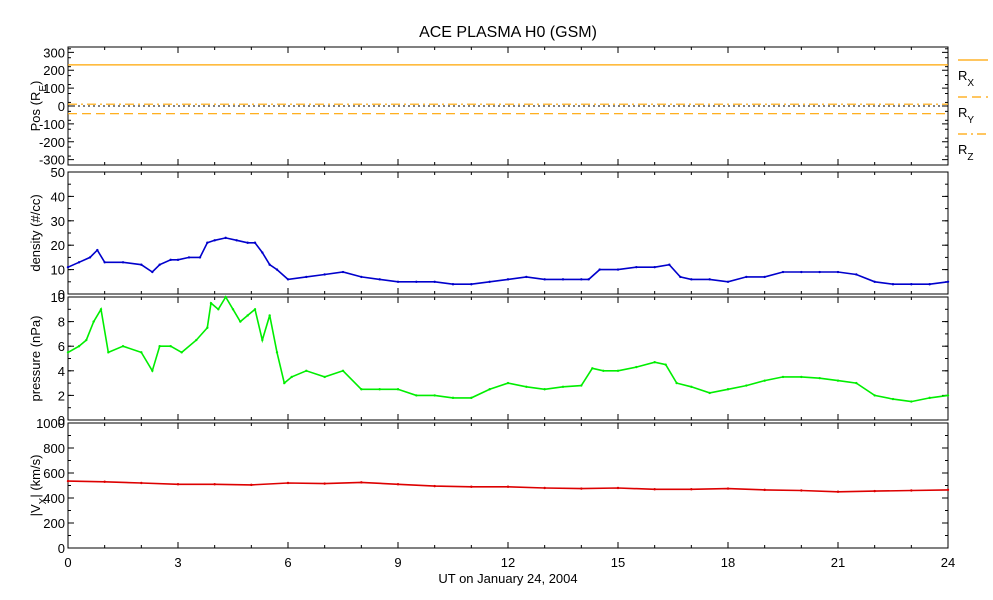 The width and height of the screenshot is (993, 600). Describe the element at coordinates (54, 498) in the screenshot. I see `y-tick-label: 400` at that location.